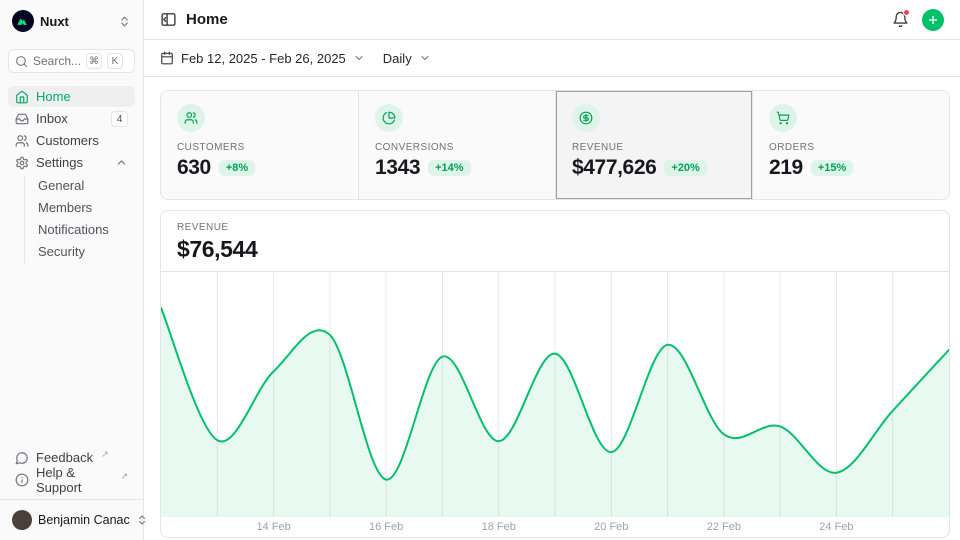 This screenshot has width=960, height=540. What do you see at coordinates (54, 21) in the screenshot?
I see `workspace-name: Nuxt` at bounding box center [54, 21].